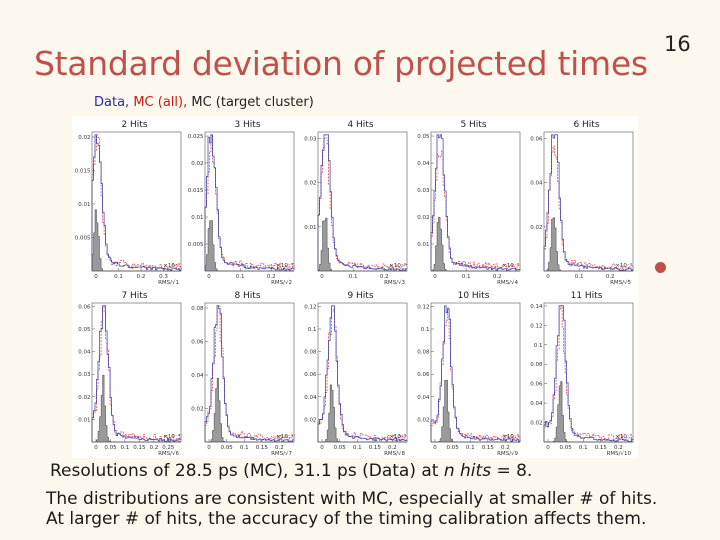 The width and height of the screenshot is (720, 540). Describe the element at coordinates (394, 453) in the screenshot. I see `x-axis-label: RMS/√8` at that location.